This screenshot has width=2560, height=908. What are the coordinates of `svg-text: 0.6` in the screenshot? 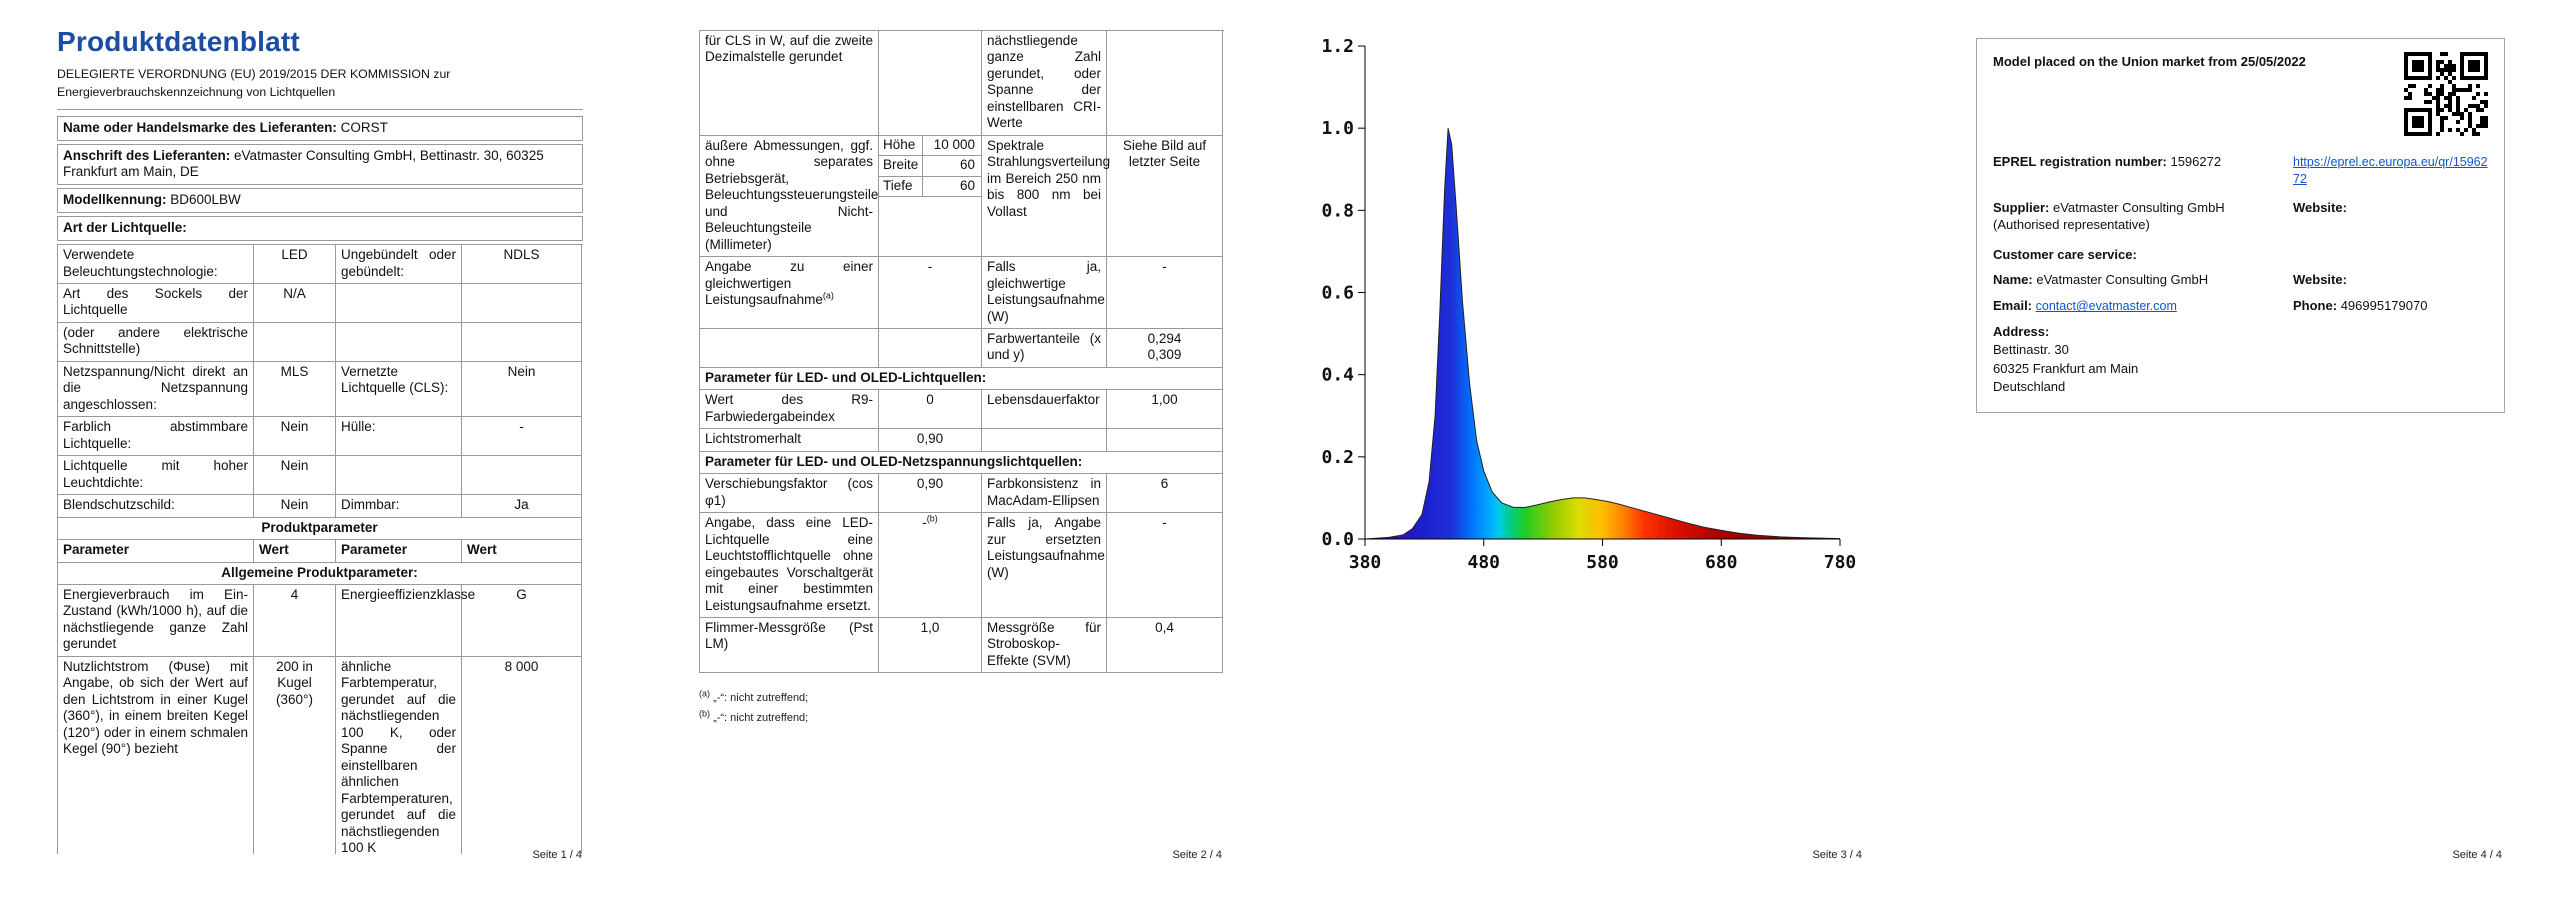 It's located at (1337, 293).